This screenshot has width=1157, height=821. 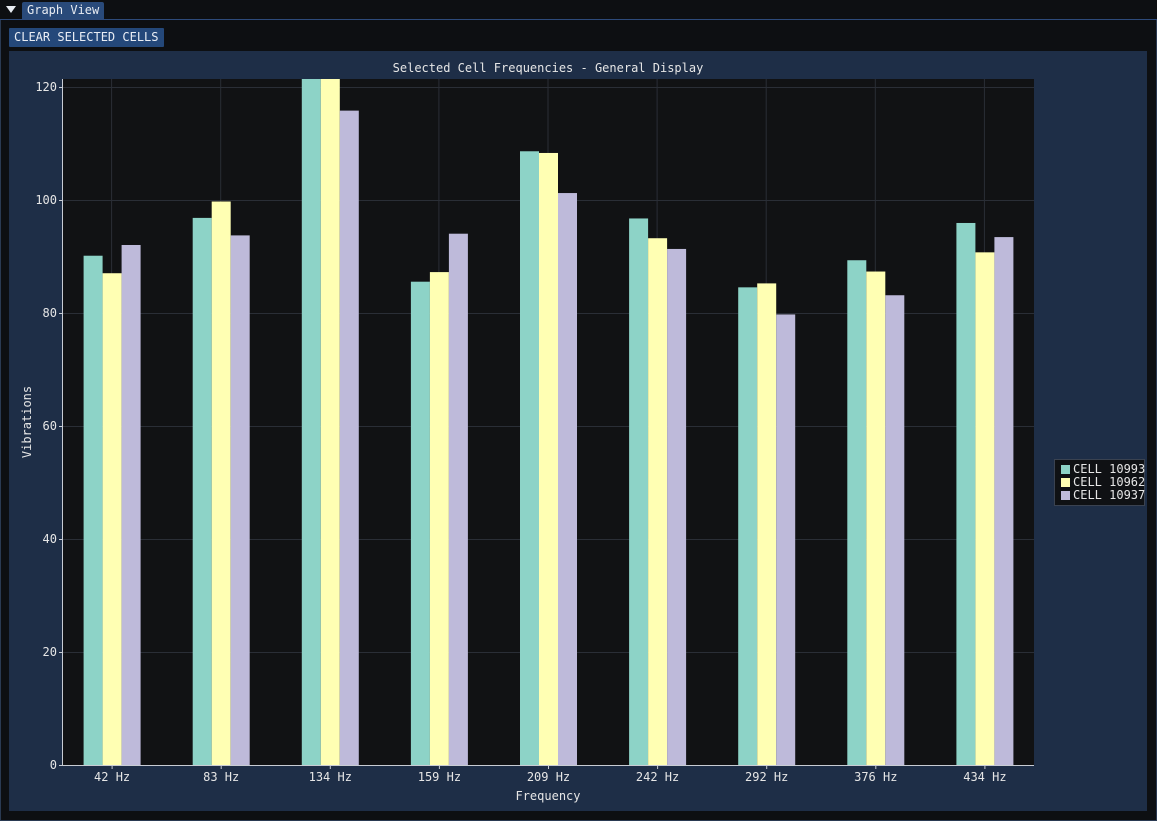 What do you see at coordinates (1109, 469) in the screenshot?
I see `legend-label: CELL 10993` at bounding box center [1109, 469].